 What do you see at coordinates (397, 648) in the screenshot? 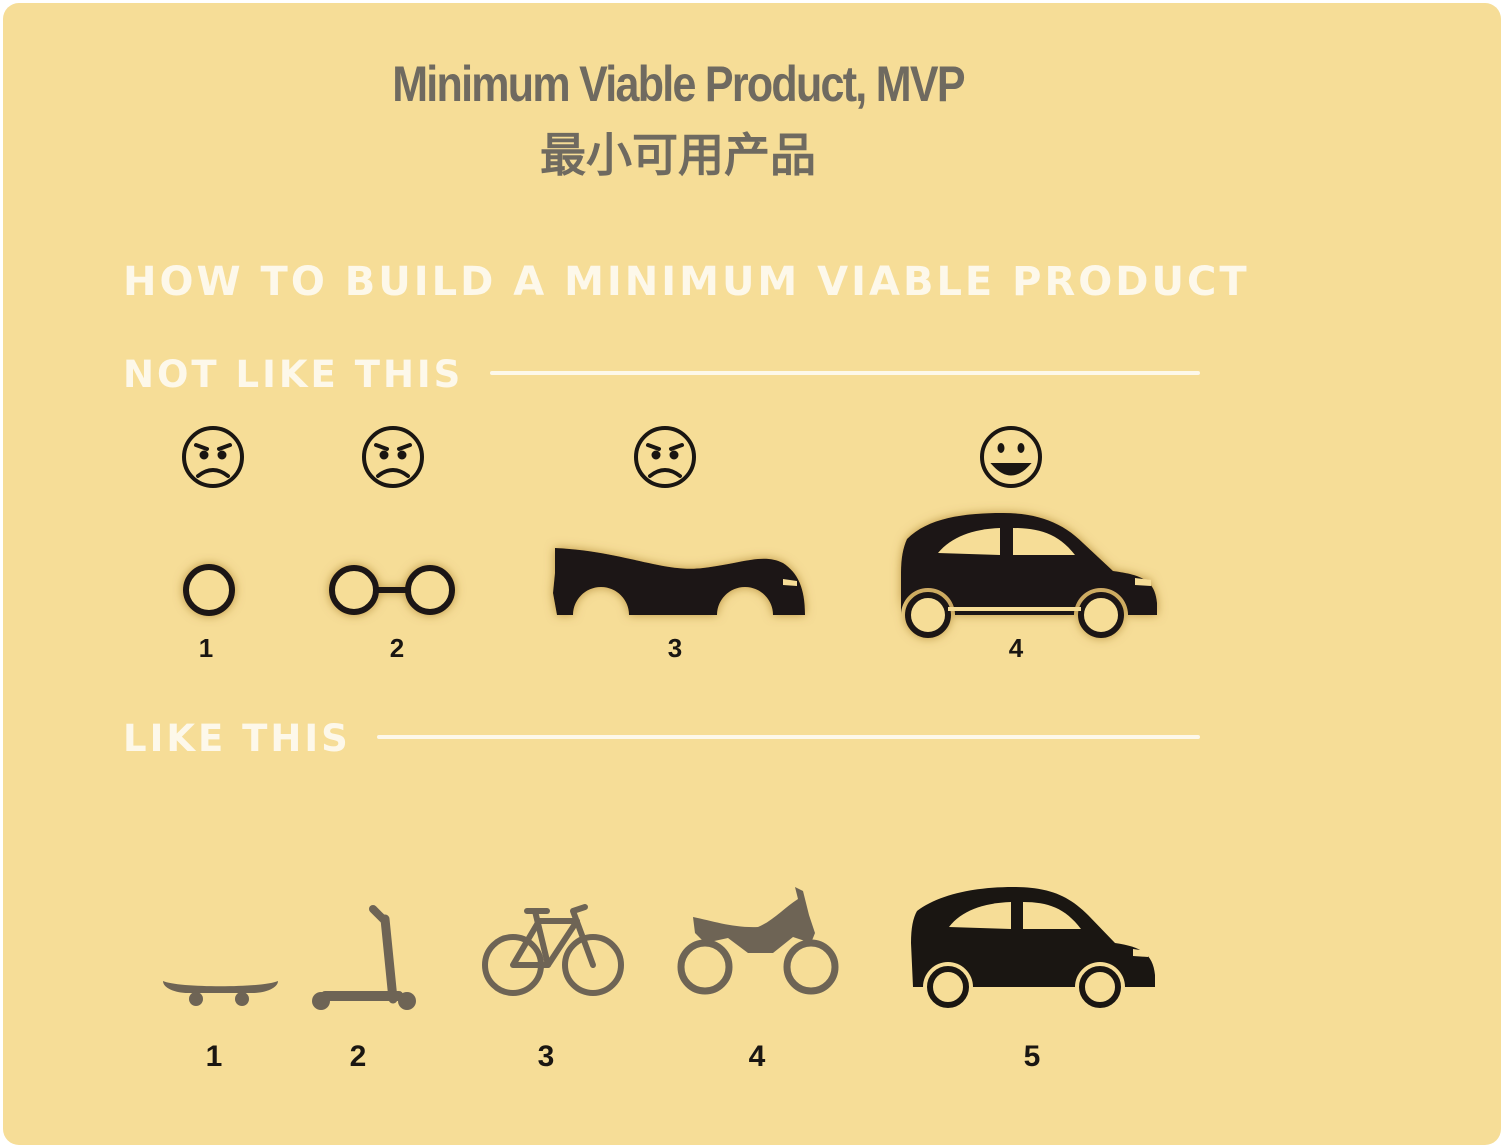
I see `not-like-this-step-number: 2` at bounding box center [397, 648].